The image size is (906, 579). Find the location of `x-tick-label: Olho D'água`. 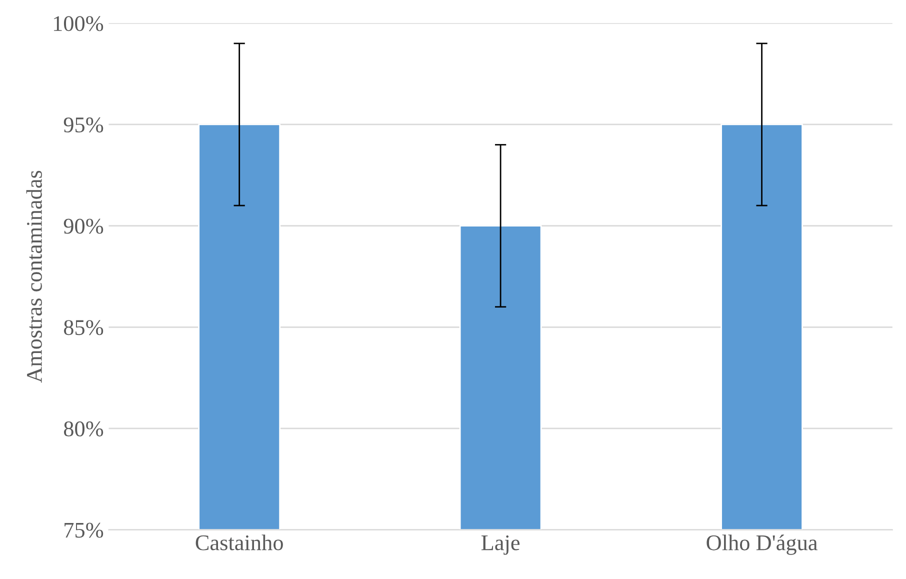

x-tick-label: Olho D'água is located at coordinates (762, 544).